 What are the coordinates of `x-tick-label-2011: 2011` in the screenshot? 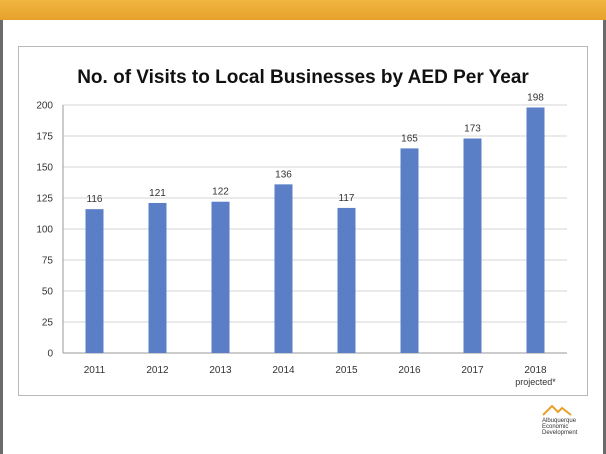 It's located at (95, 370).